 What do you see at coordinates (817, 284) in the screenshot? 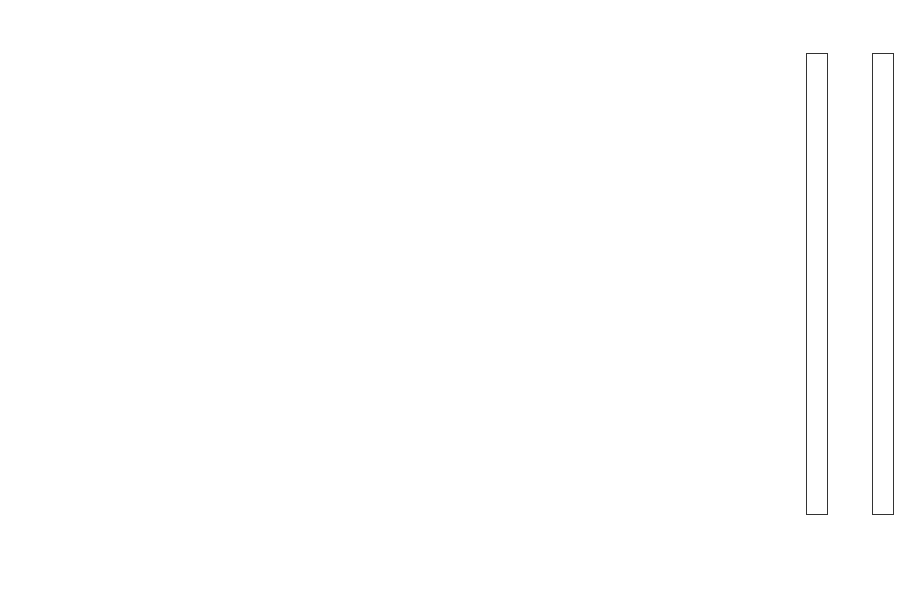
I see `colorbar-o-bar` at bounding box center [817, 284].